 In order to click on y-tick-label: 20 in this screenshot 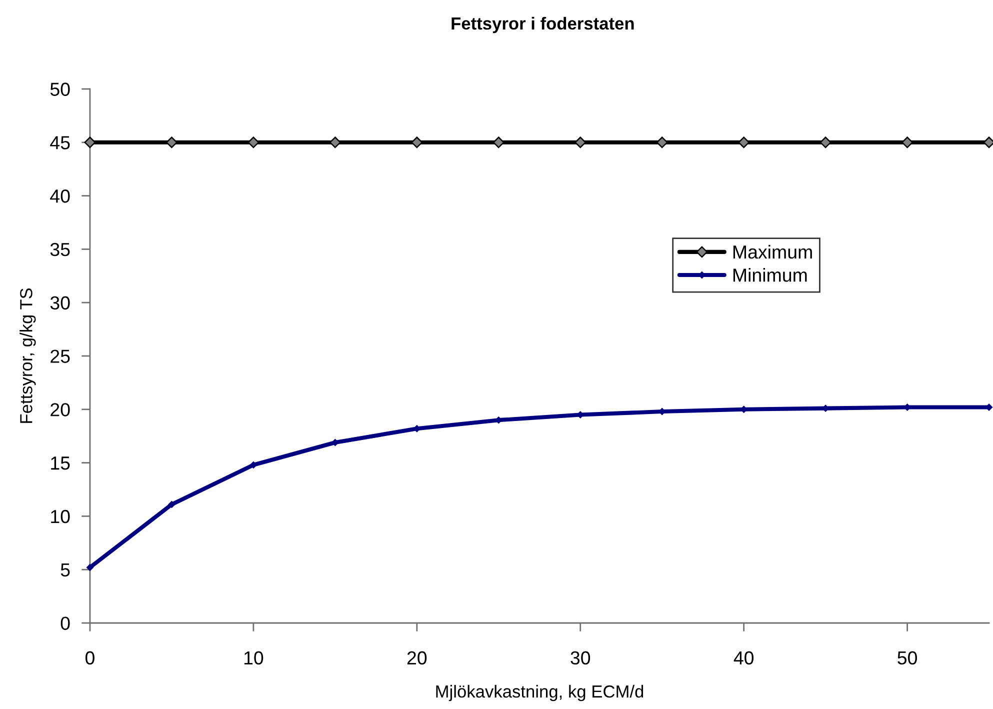, I will do `click(60, 409)`.